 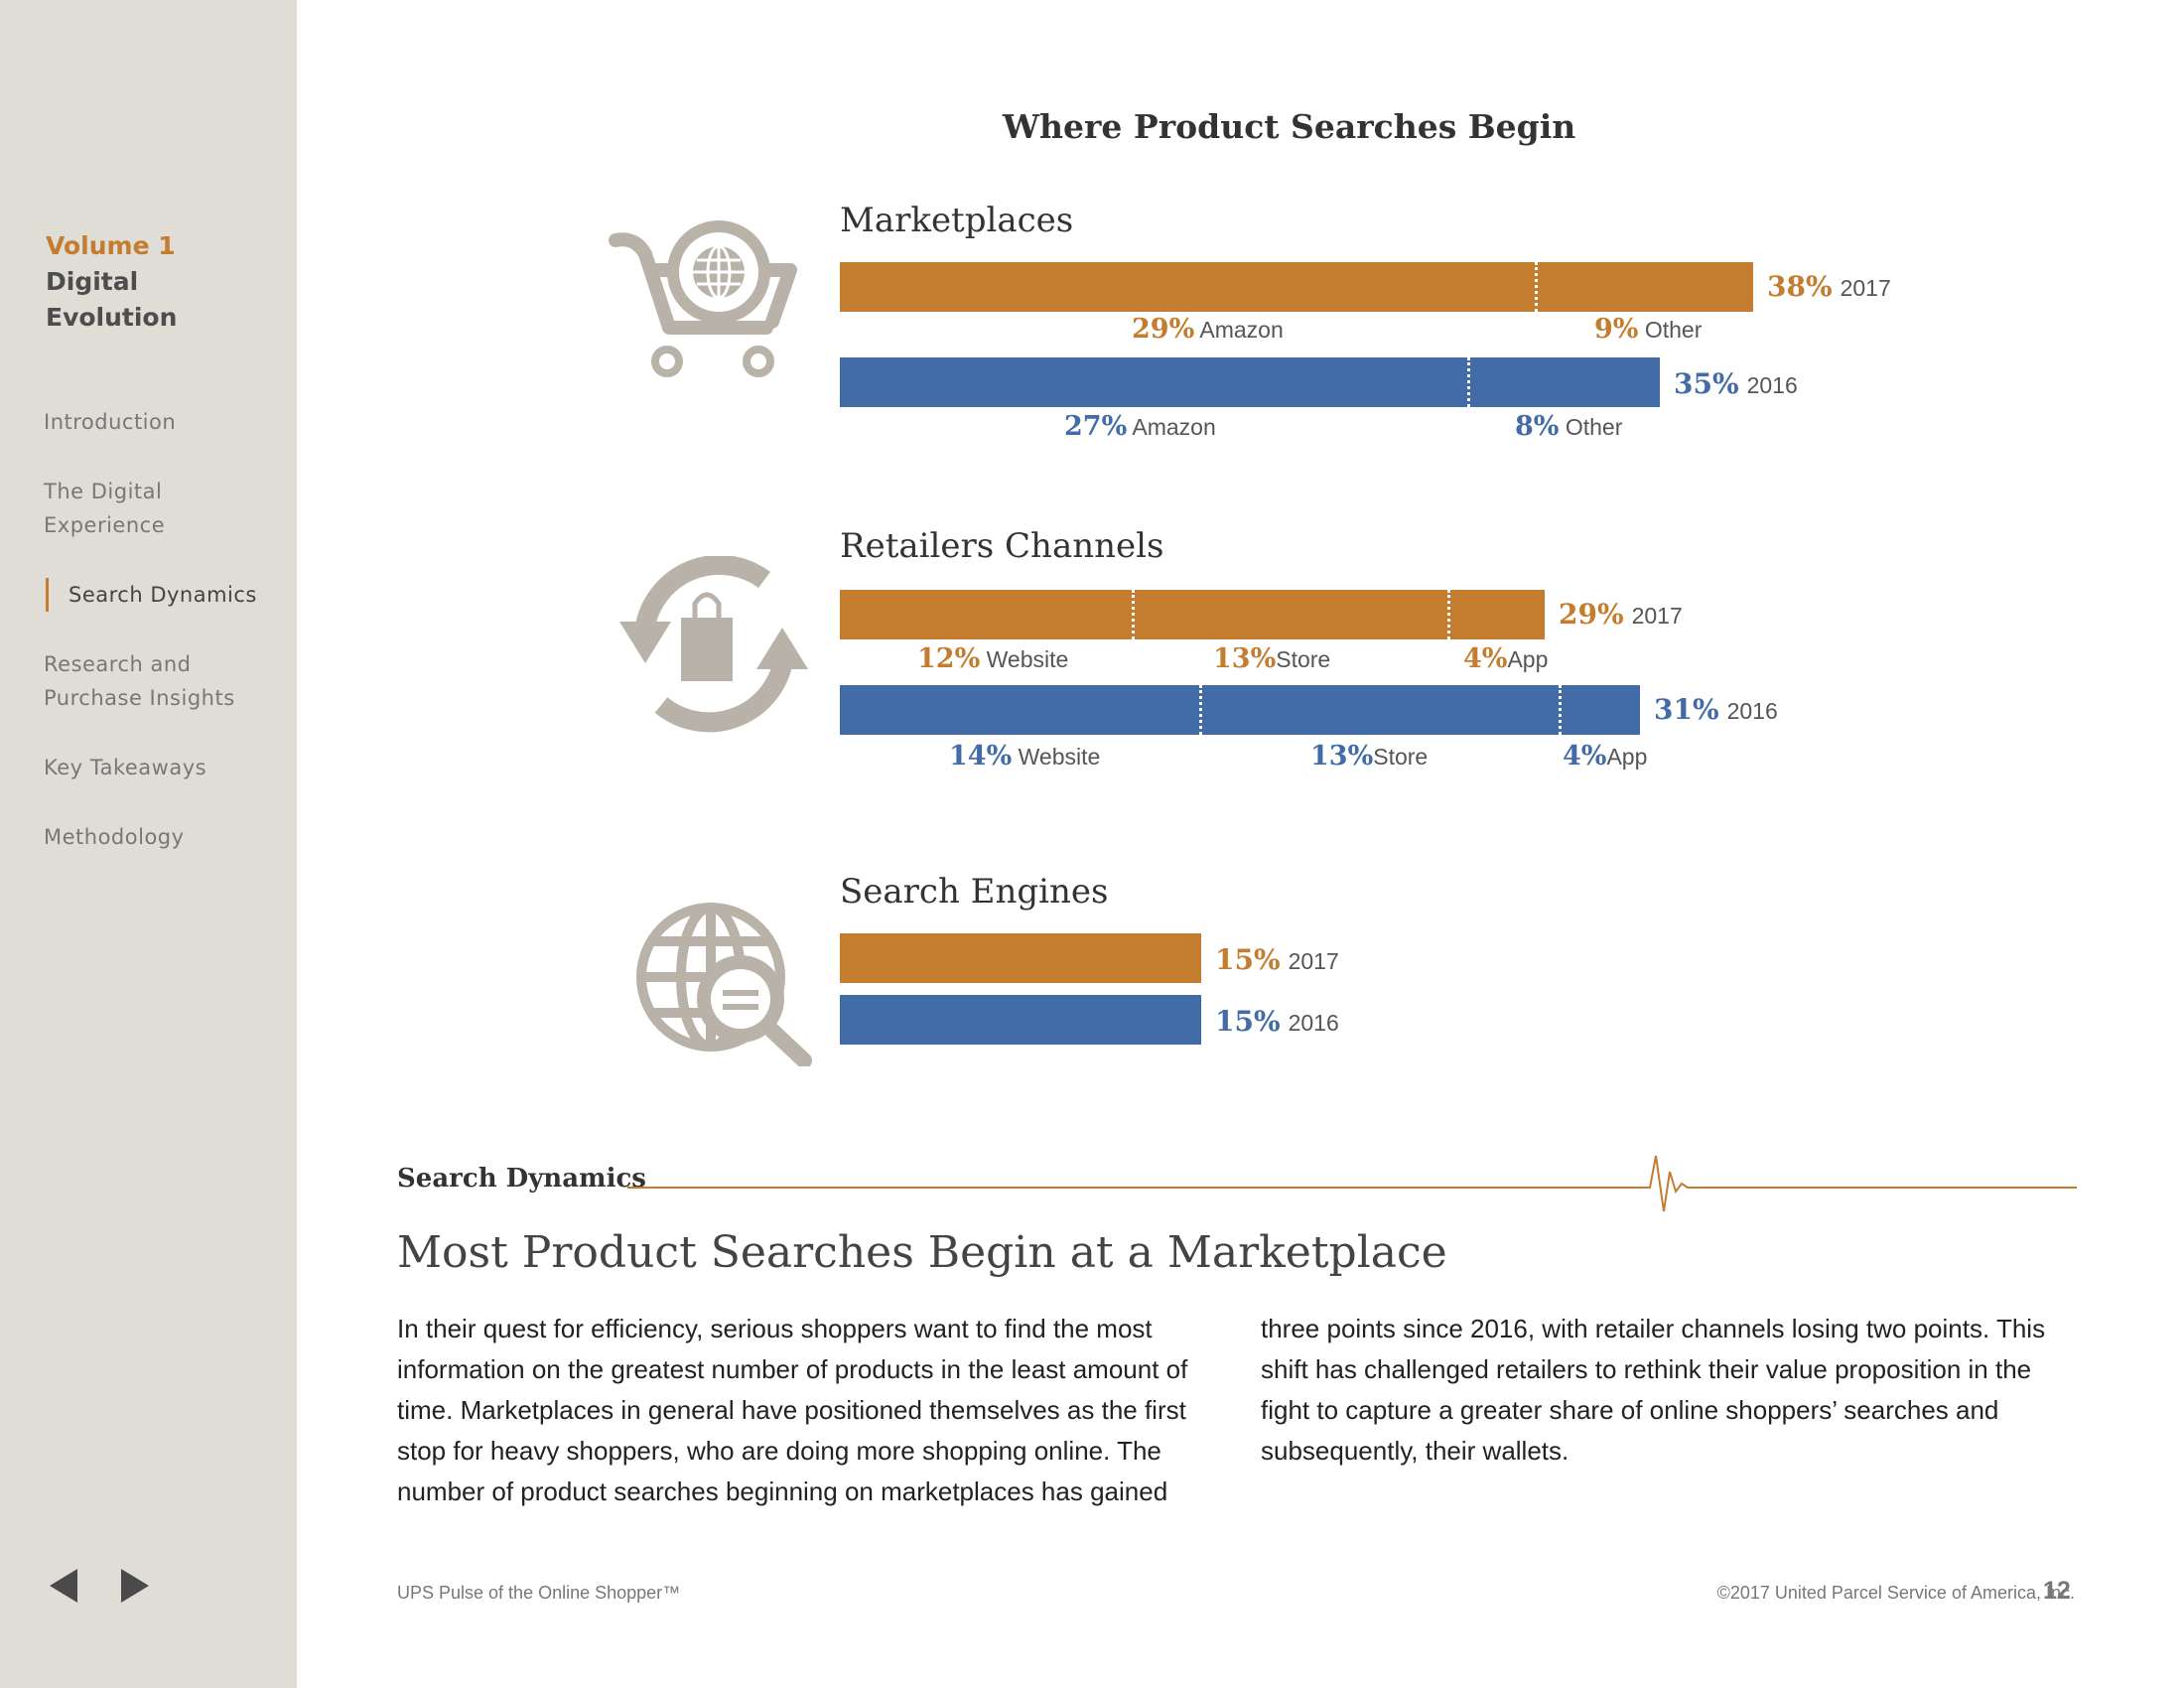 I want to click on segment-label: 27% Amazon, so click(x=1140, y=426).